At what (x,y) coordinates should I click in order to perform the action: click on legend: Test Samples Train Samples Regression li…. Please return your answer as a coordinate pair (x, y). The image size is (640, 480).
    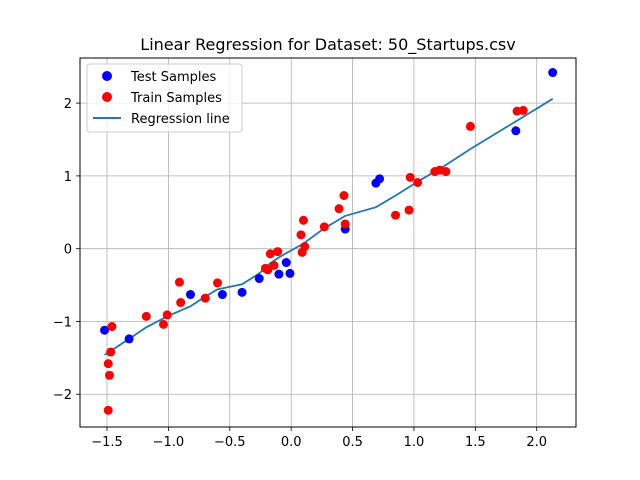
    Looking at the image, I should click on (164, 98).